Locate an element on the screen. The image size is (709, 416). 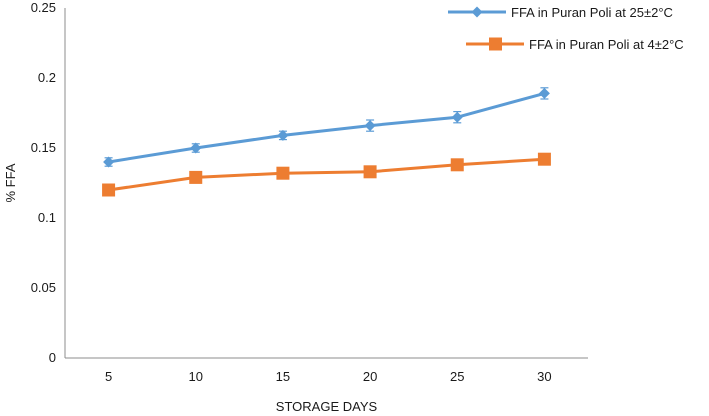
series-0-line is located at coordinates (326, 127).